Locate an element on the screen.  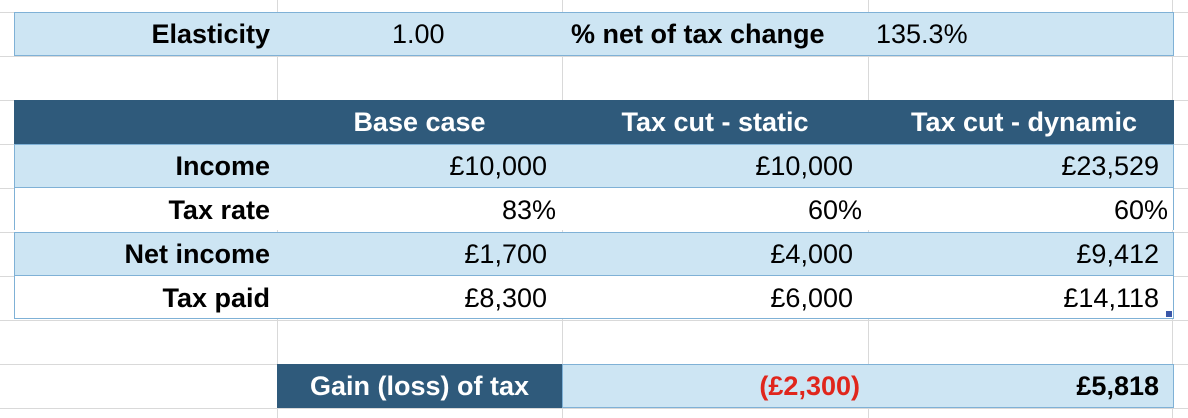
income-row-band is located at coordinates (594, 166).